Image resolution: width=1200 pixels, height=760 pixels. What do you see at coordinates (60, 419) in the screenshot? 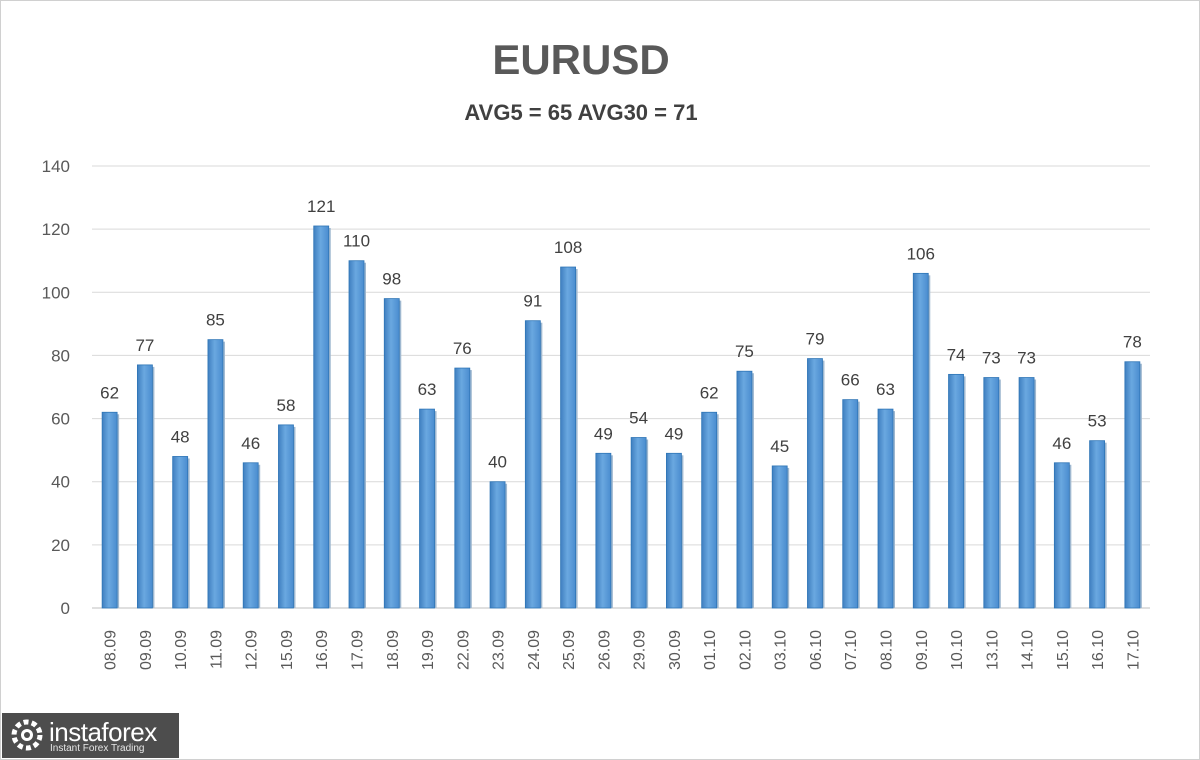
I see `y-tick-label: 60` at bounding box center [60, 419].